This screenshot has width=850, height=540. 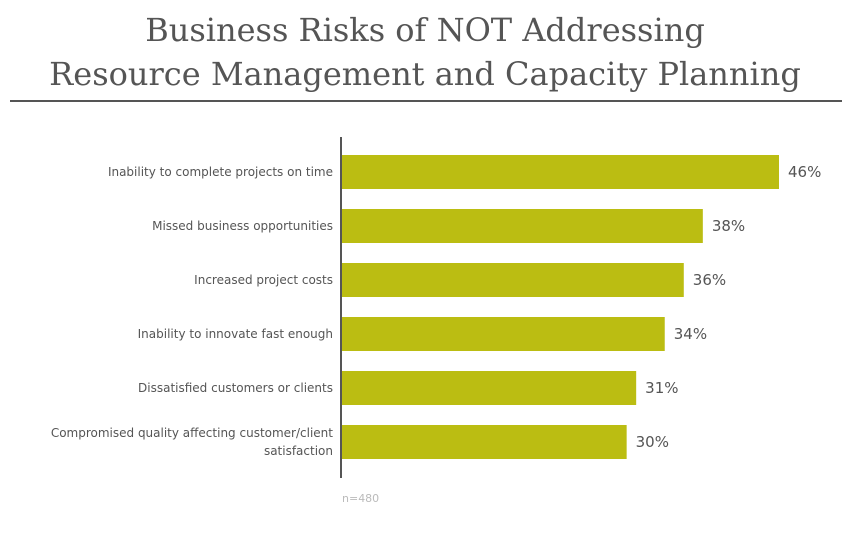 I want to click on category-label: Missed business opportunities, so click(x=242, y=226).